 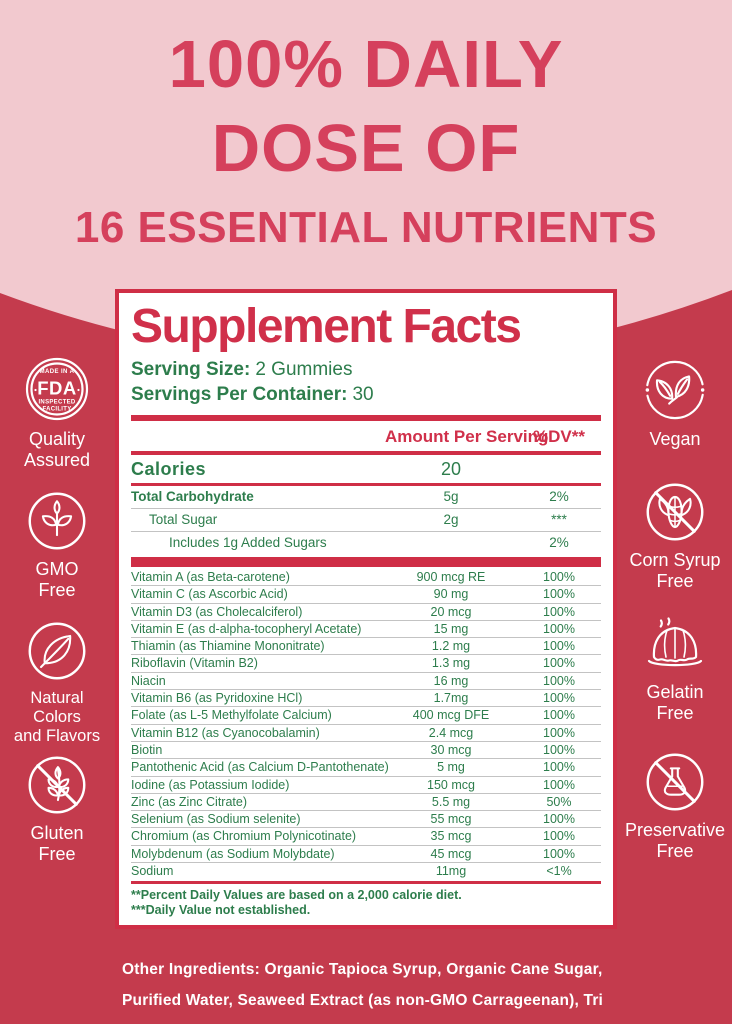 What do you see at coordinates (239, 394) in the screenshot?
I see `servings-label: Servings Per Container:` at bounding box center [239, 394].